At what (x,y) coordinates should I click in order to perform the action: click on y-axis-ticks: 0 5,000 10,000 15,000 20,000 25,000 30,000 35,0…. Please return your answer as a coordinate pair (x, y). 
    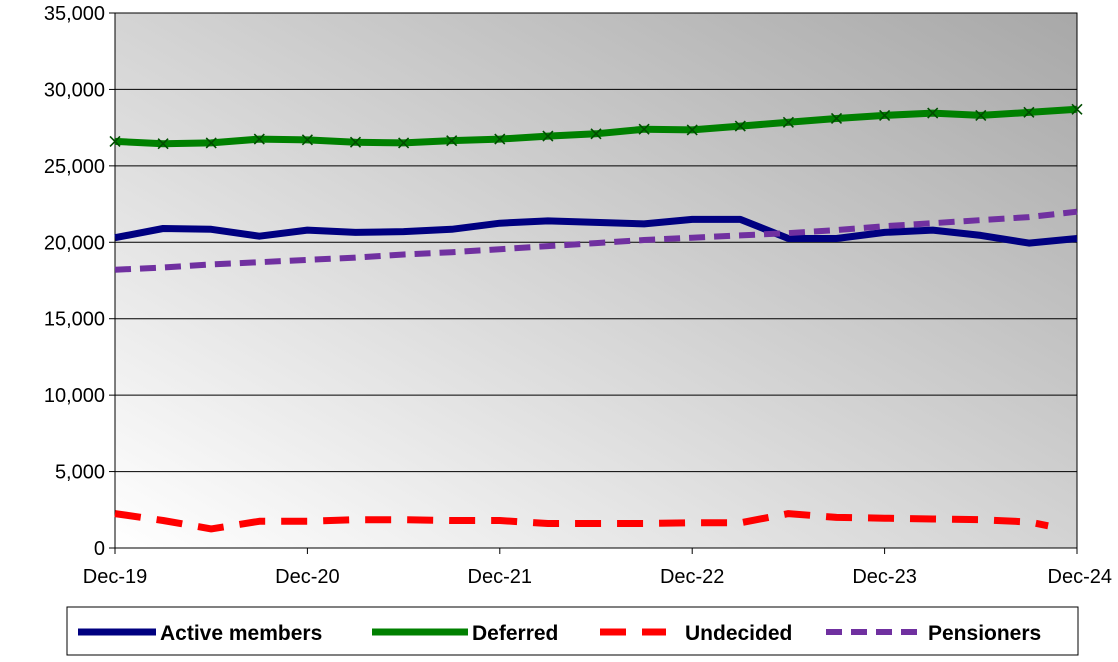
    Looking at the image, I should click on (74, 281).